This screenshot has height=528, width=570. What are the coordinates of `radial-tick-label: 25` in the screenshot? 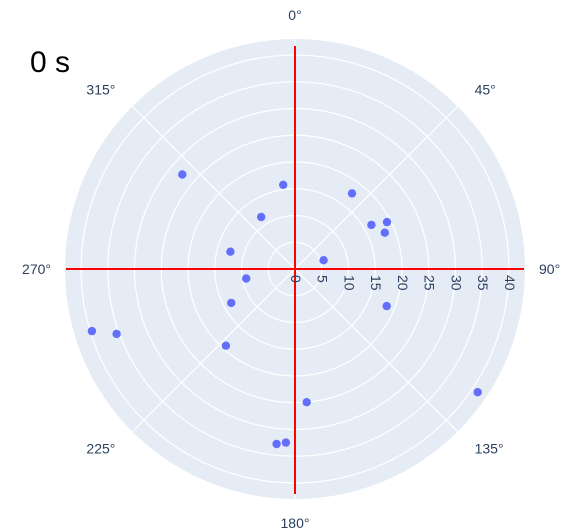 It's located at (430, 283).